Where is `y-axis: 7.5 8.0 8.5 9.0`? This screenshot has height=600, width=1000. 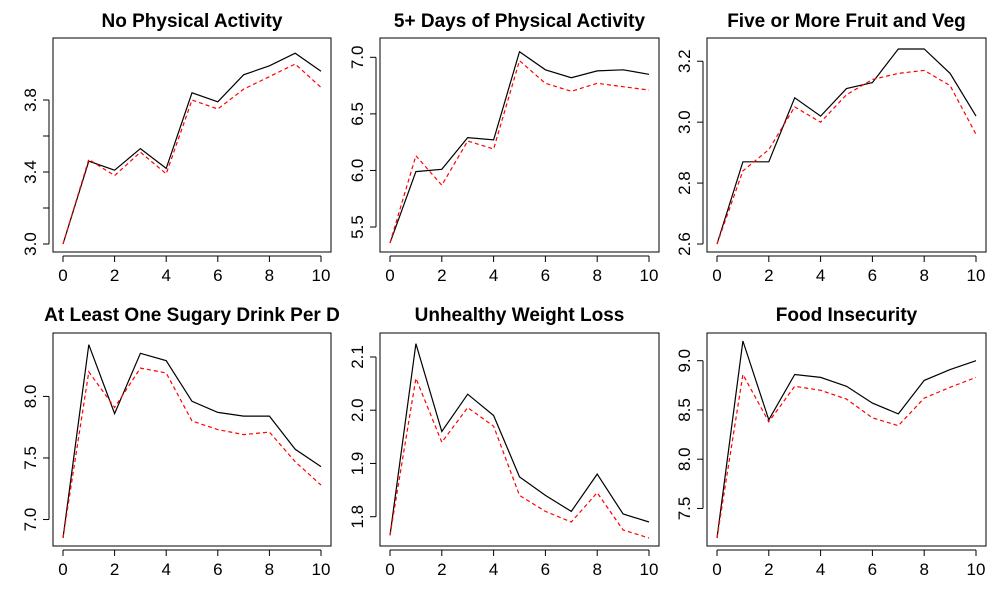 y-axis: 7.5 8.0 8.5 9.0 is located at coordinates (689, 435).